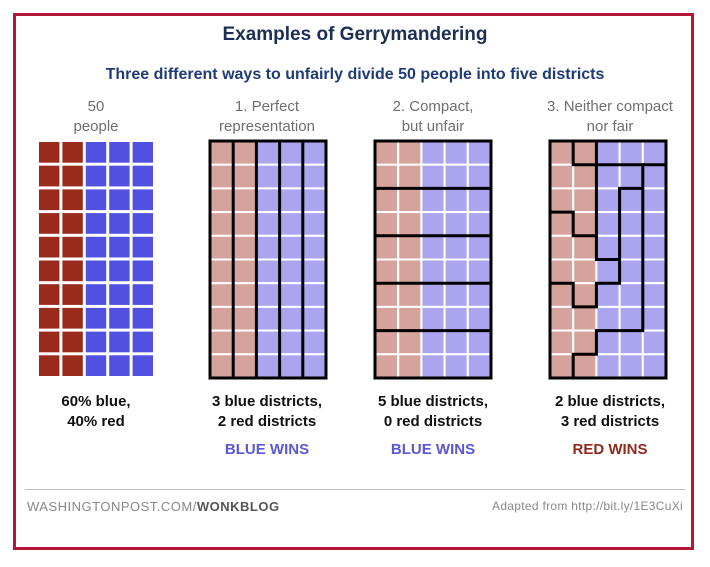 The width and height of the screenshot is (710, 567). Describe the element at coordinates (355, 34) in the screenshot. I see `page-title: Examples of Gerrymandering` at that location.